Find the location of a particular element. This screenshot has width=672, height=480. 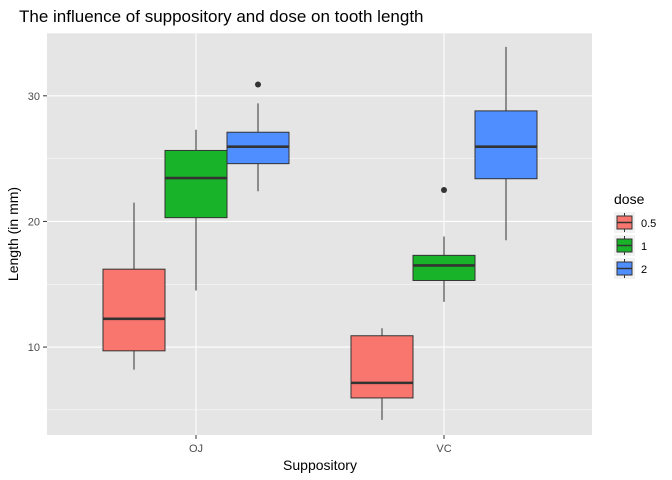

box-OJ-dose-0.5 is located at coordinates (134, 286).